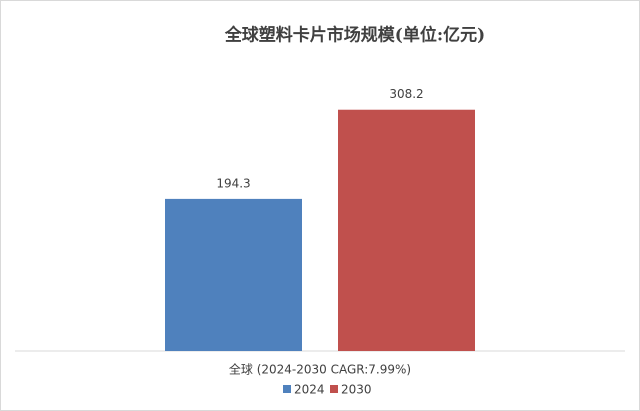 This screenshot has height=411, width=640. What do you see at coordinates (356, 390) in the screenshot?
I see `legend-label: 2030` at bounding box center [356, 390].